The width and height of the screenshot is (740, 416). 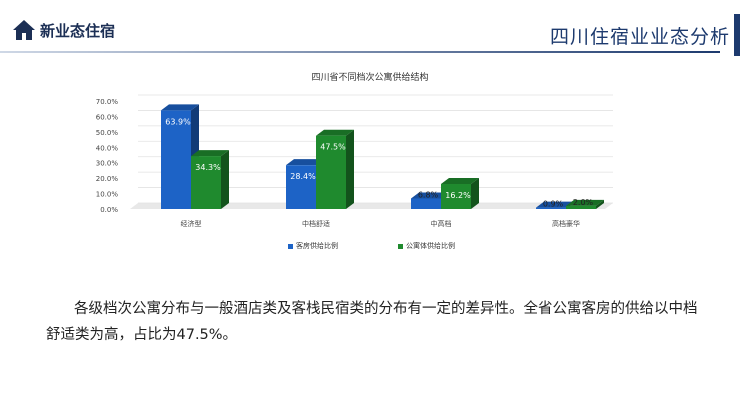 I want to click on legend-swatch-green, so click(x=400, y=246).